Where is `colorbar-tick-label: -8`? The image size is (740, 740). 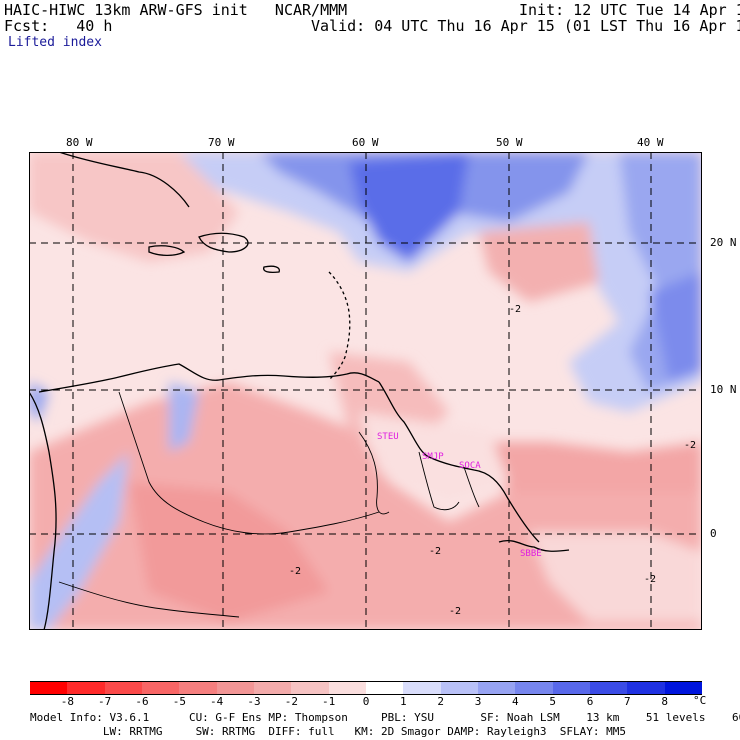 colorbar-tick-label: -8 is located at coordinates (67, 701).